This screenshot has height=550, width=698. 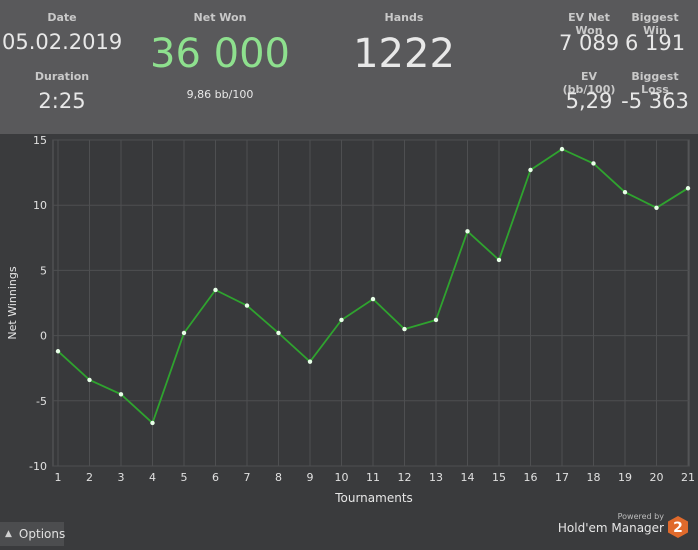 What do you see at coordinates (62, 76) in the screenshot?
I see `duration-label: Duration` at bounding box center [62, 76].